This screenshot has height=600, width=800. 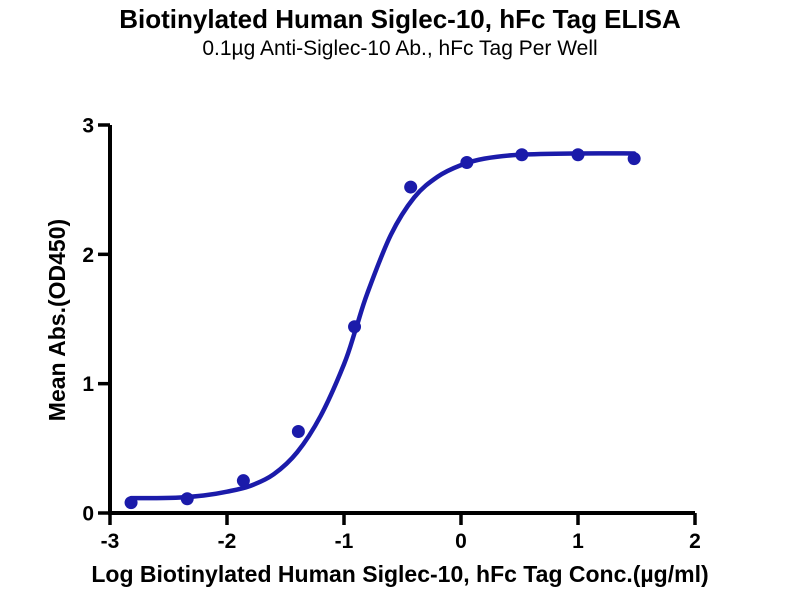 I want to click on x-tick-label: -2, so click(x=227, y=541).